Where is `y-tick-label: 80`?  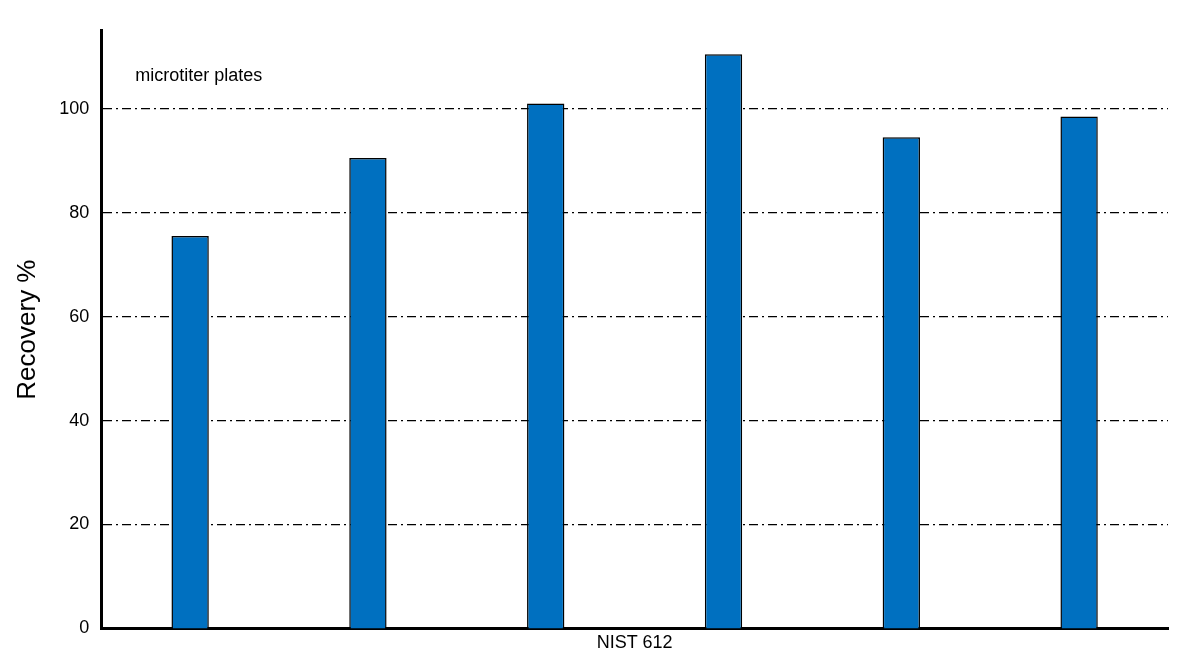 y-tick-label: 80 is located at coordinates (79, 211).